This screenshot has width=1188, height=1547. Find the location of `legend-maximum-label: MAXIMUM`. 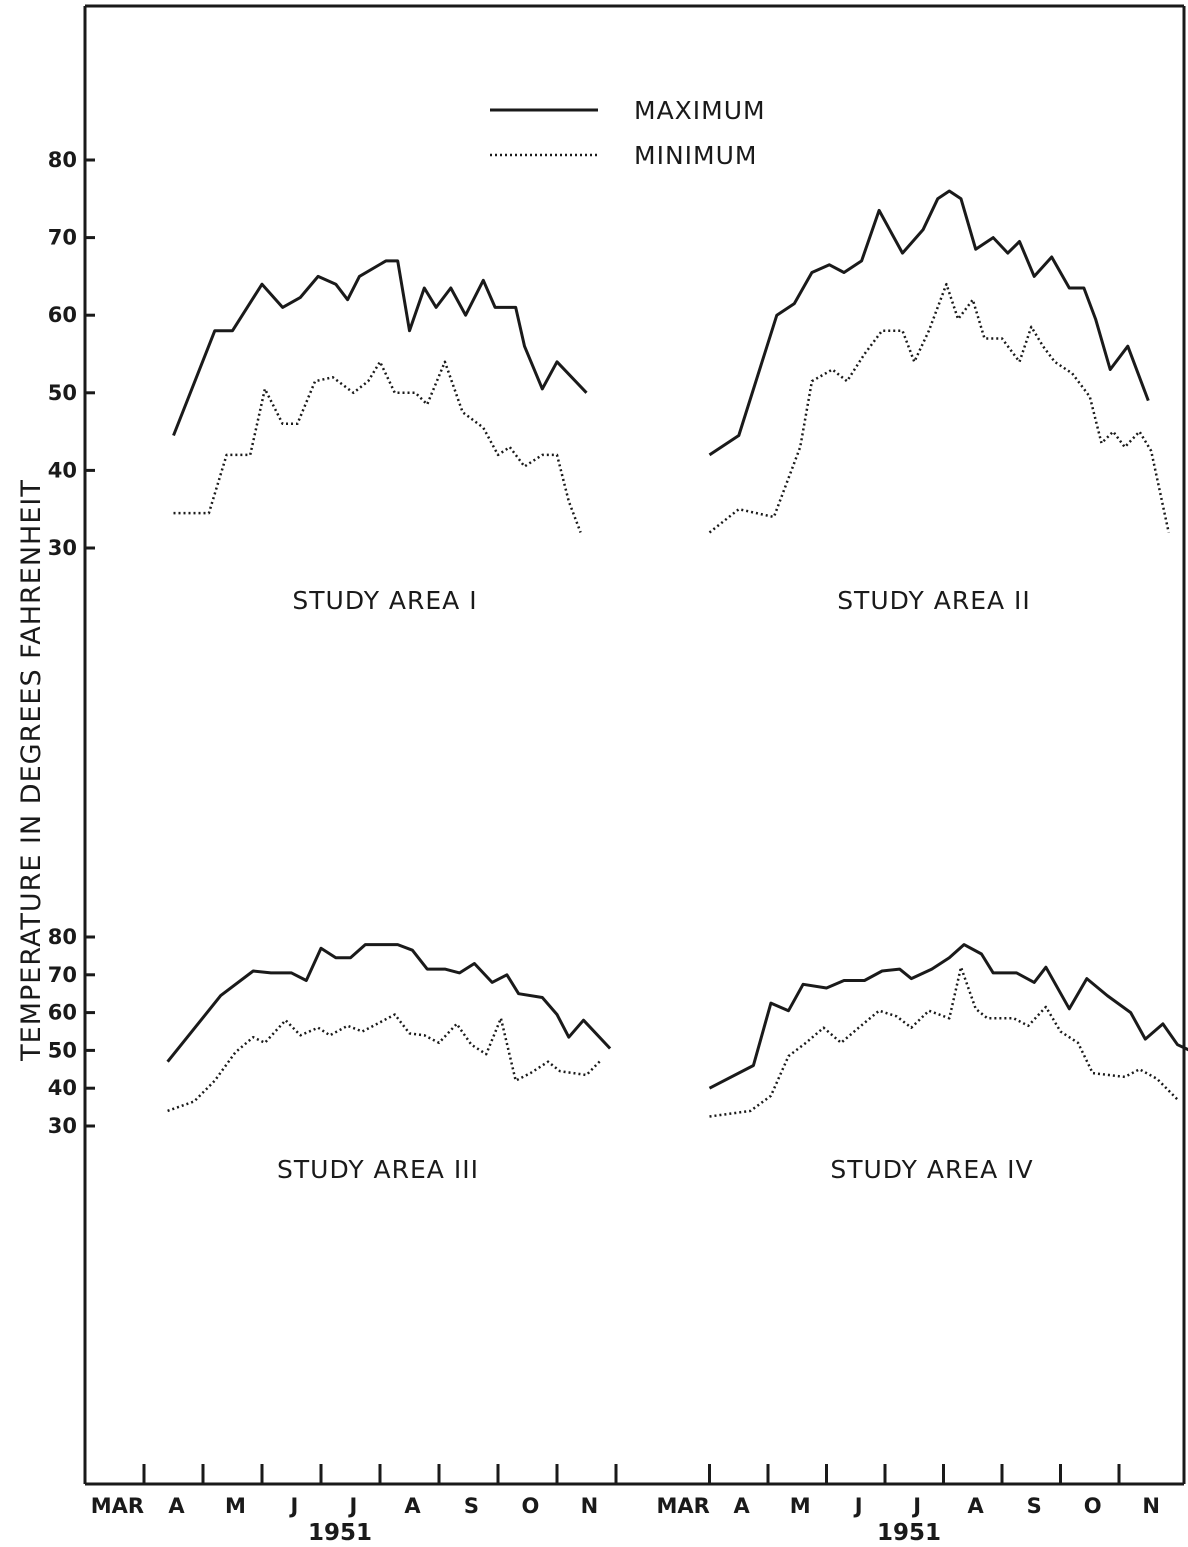

legend-maximum-label: MAXIMUM is located at coordinates (700, 110).